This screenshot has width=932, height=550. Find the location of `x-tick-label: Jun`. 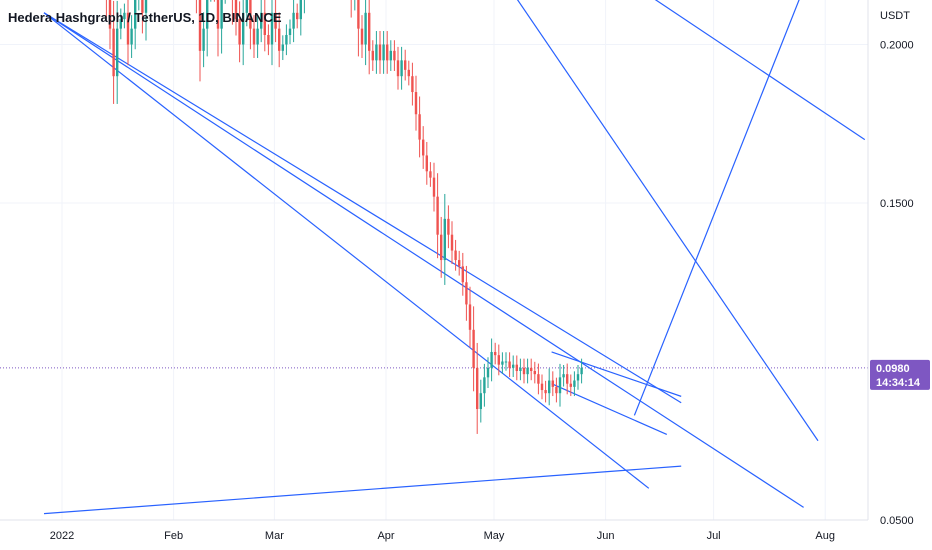

x-tick-label: Jun is located at coordinates (606, 536).